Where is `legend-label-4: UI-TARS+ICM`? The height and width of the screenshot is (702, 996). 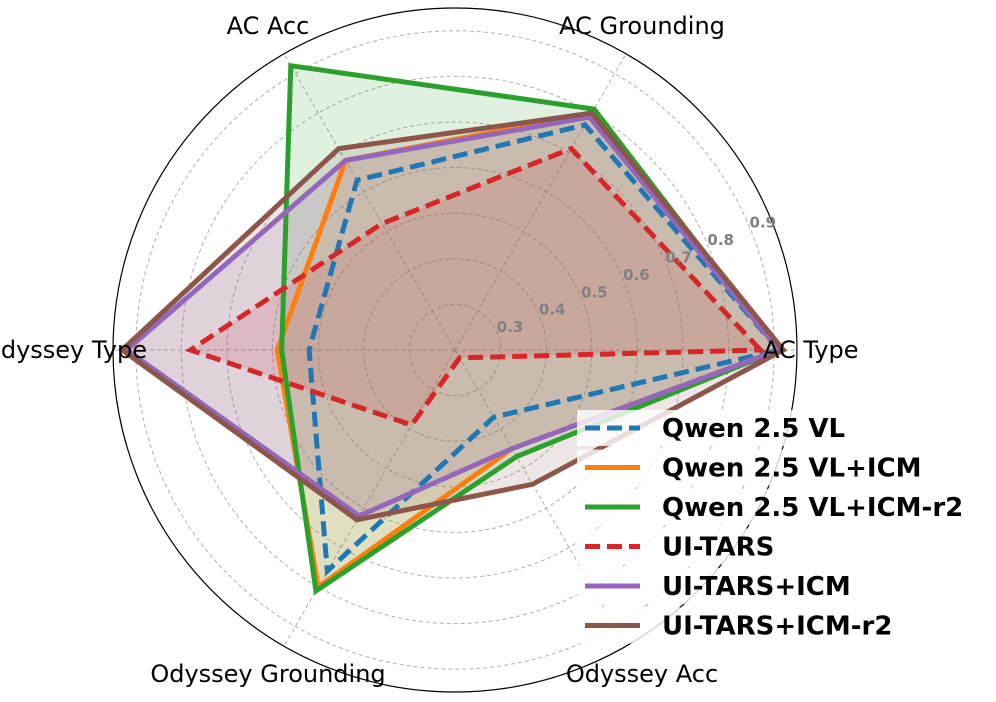 legend-label-4: UI-TARS+ICM is located at coordinates (756, 587).